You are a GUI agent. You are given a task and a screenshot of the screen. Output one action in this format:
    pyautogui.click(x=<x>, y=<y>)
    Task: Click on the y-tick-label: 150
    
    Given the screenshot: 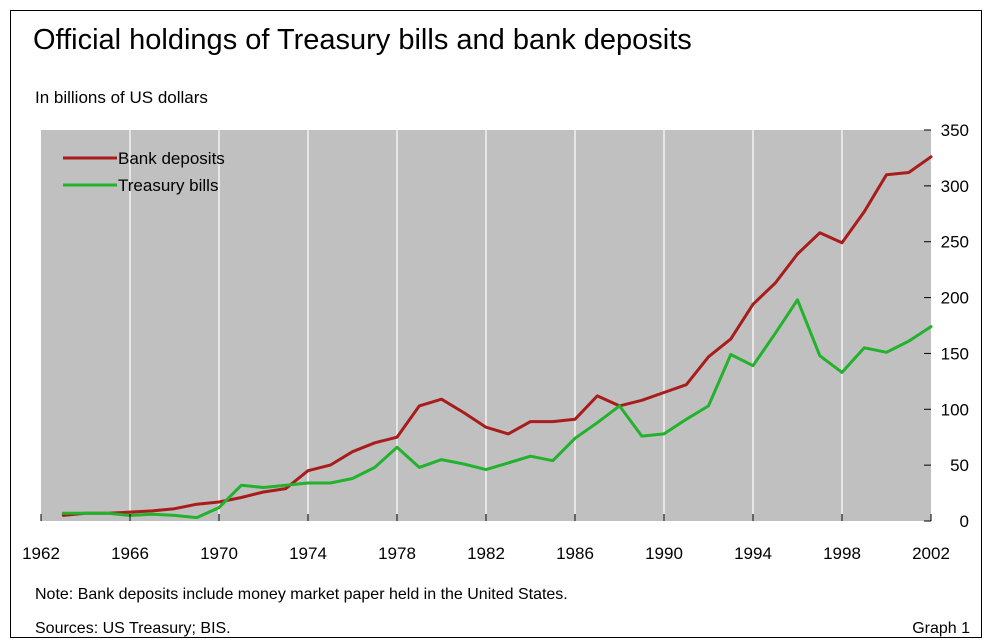 What is the action you would take?
    pyautogui.click(x=955, y=353)
    